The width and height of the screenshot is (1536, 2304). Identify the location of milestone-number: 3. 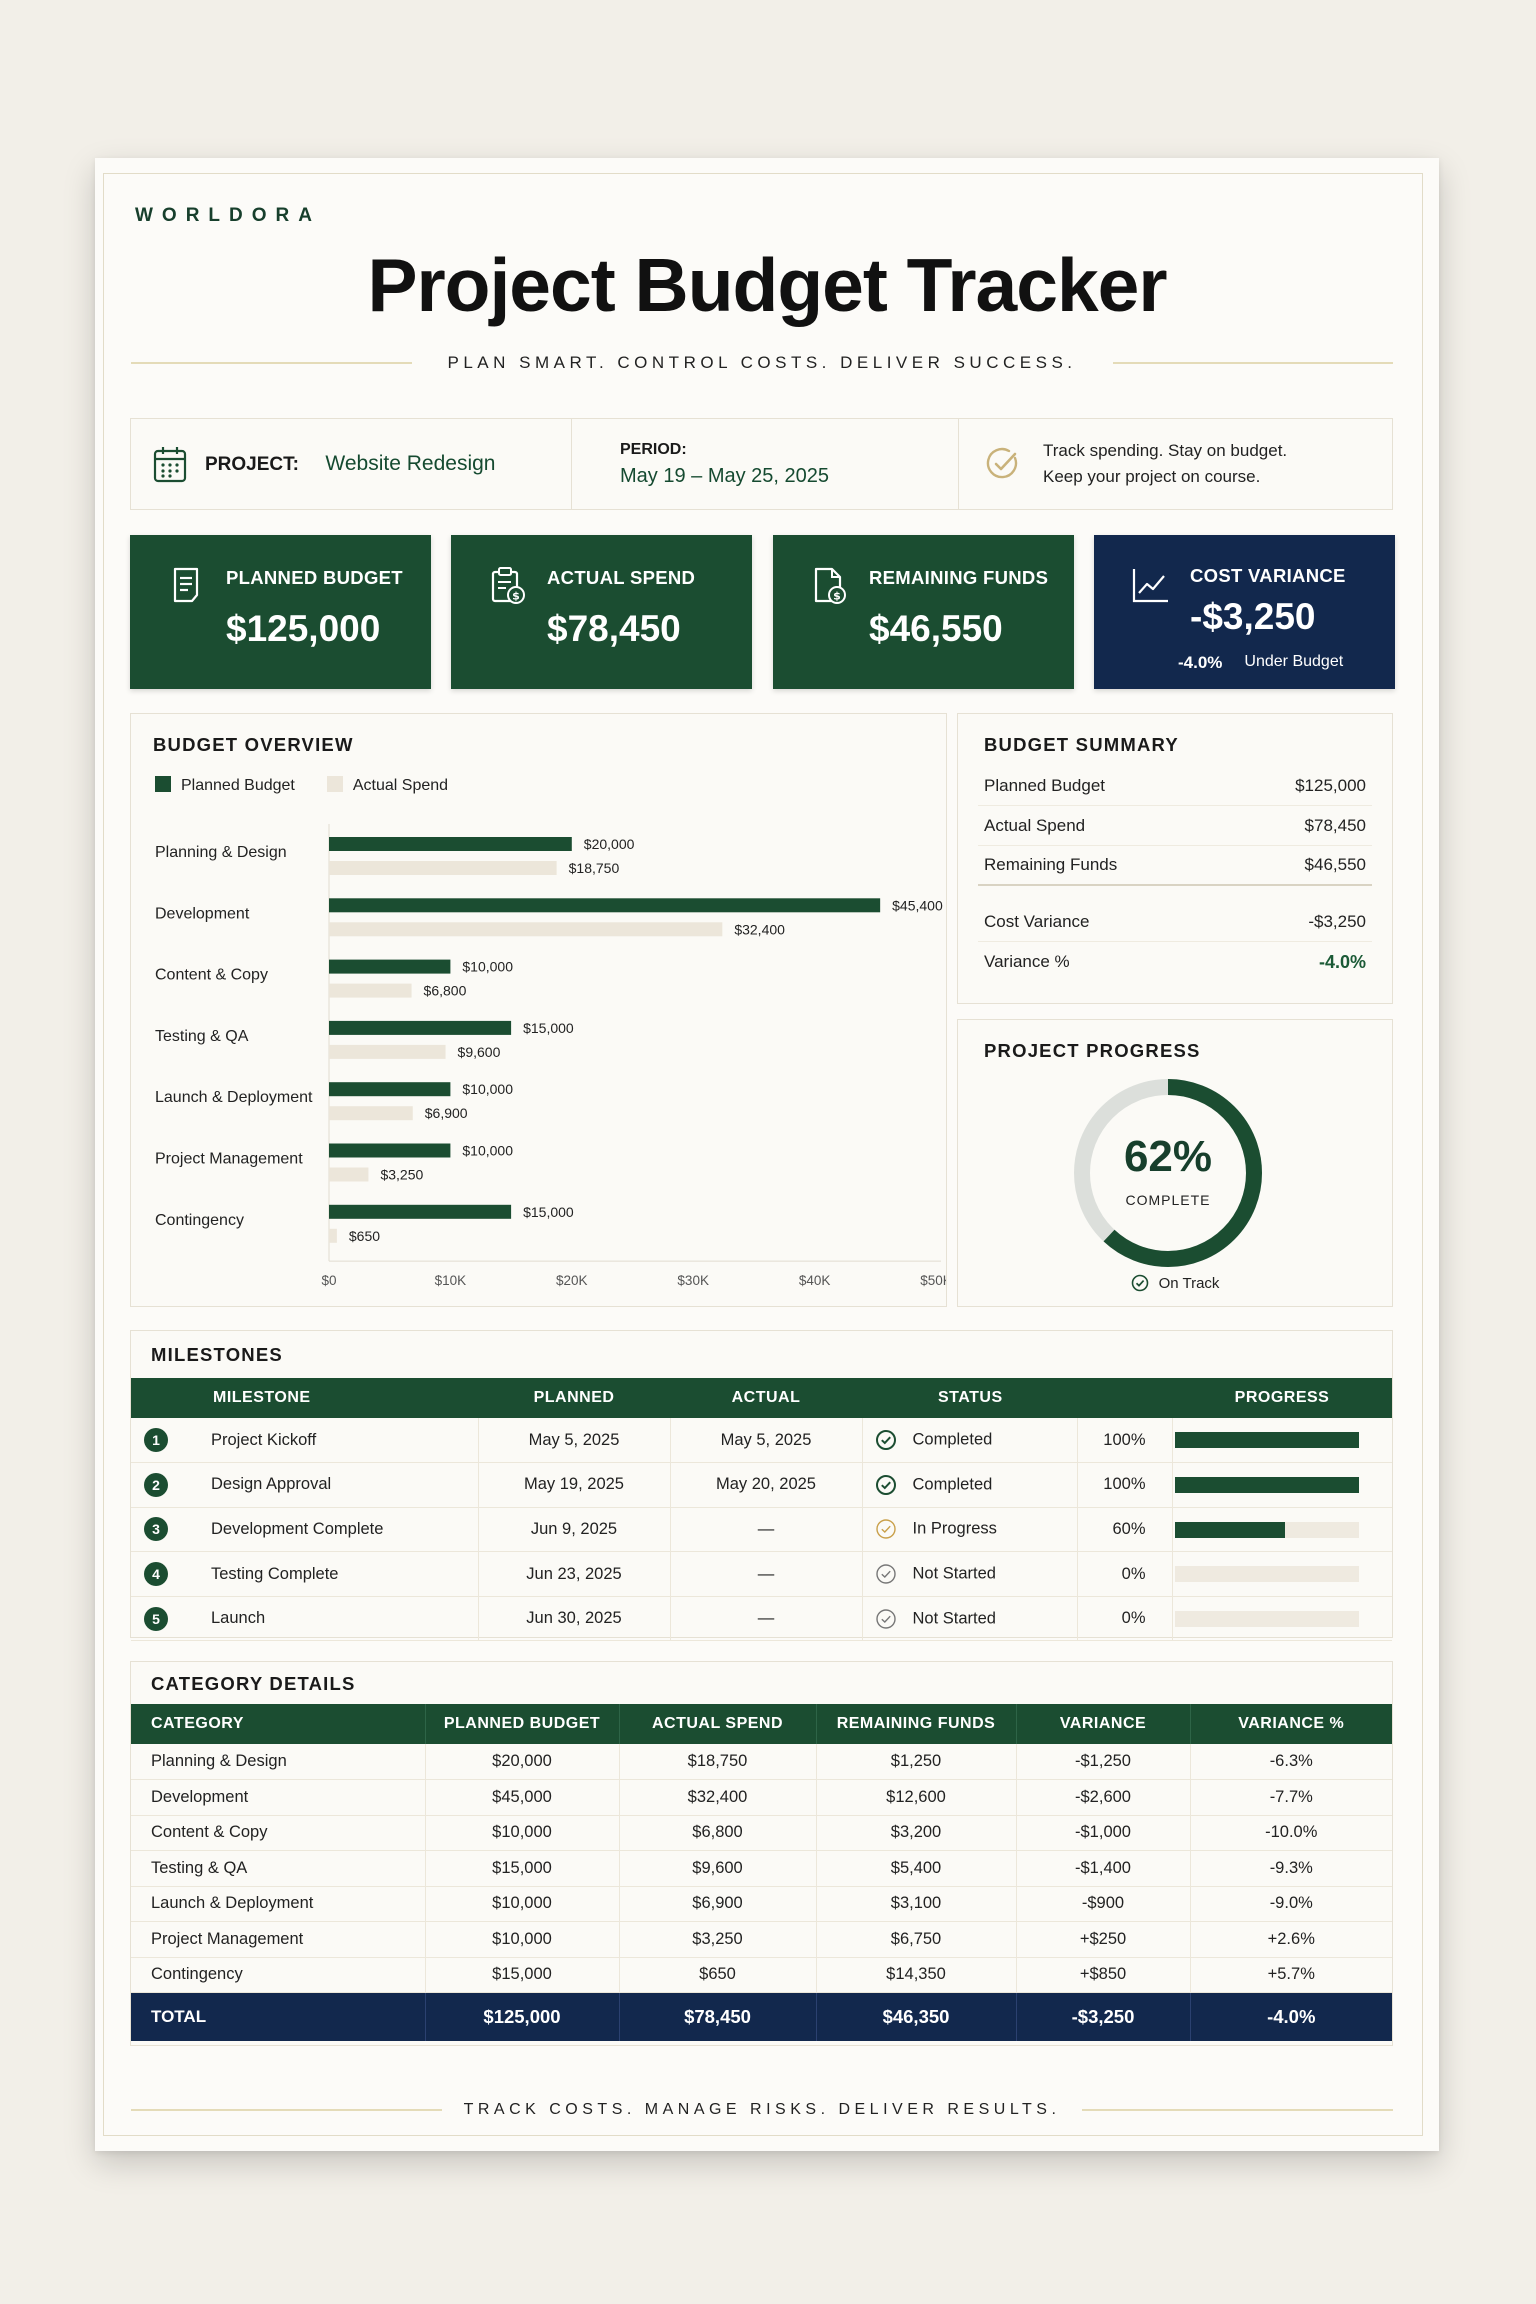
(156, 1529).